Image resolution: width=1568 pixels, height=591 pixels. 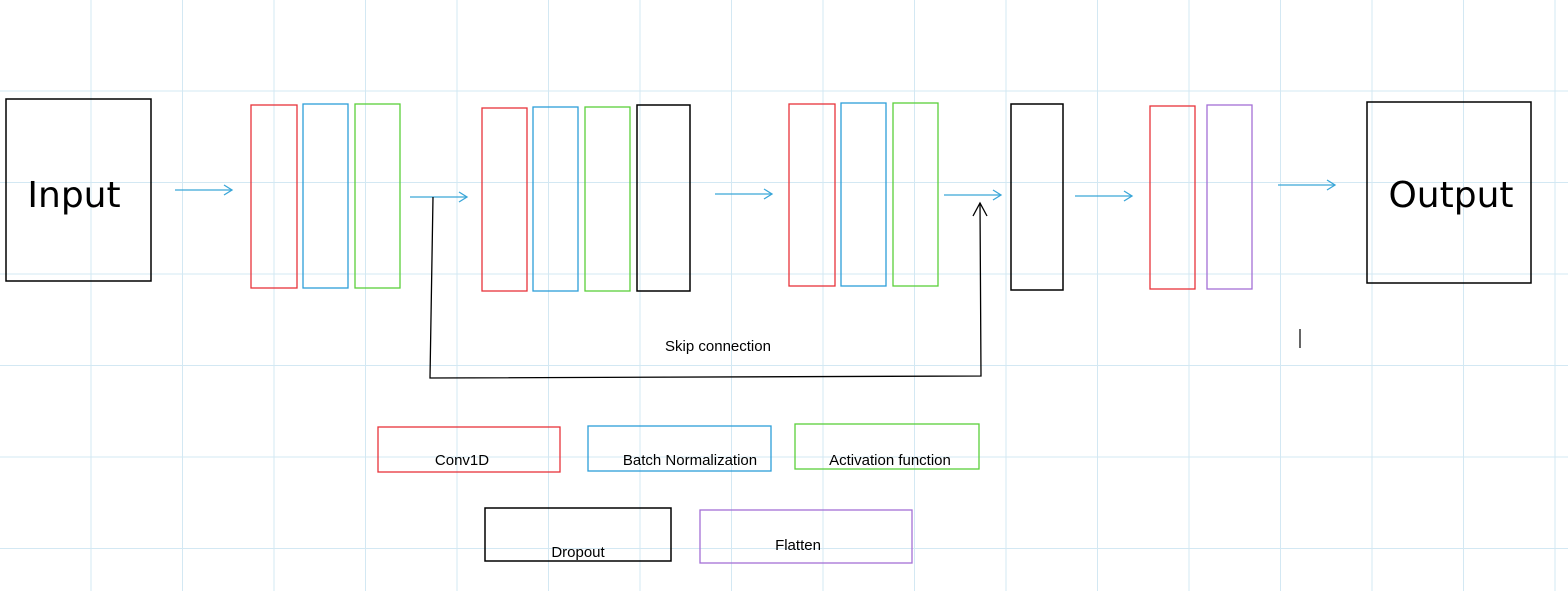 I want to click on arrow-input-to-block1, so click(x=204, y=190).